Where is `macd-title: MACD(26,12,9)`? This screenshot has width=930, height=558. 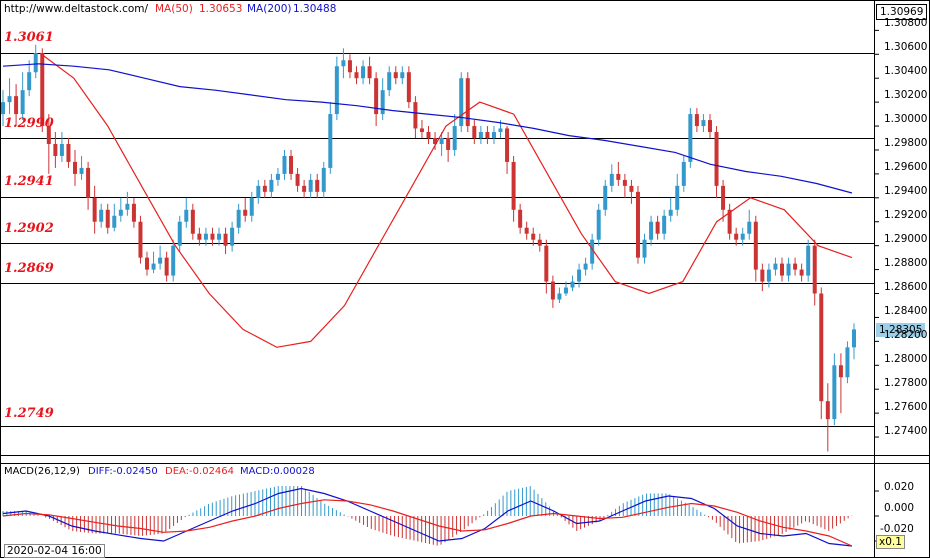
macd-title: MACD(26,12,9) is located at coordinates (42, 471).